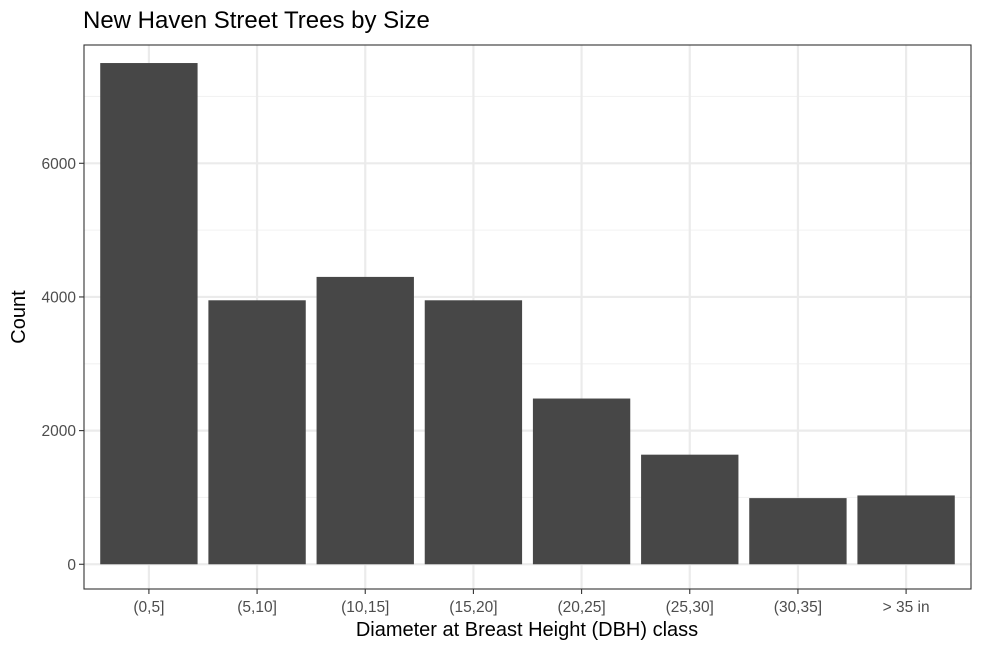 This screenshot has height=650, width=983. I want to click on y-tick-label: 2000, so click(59, 431).